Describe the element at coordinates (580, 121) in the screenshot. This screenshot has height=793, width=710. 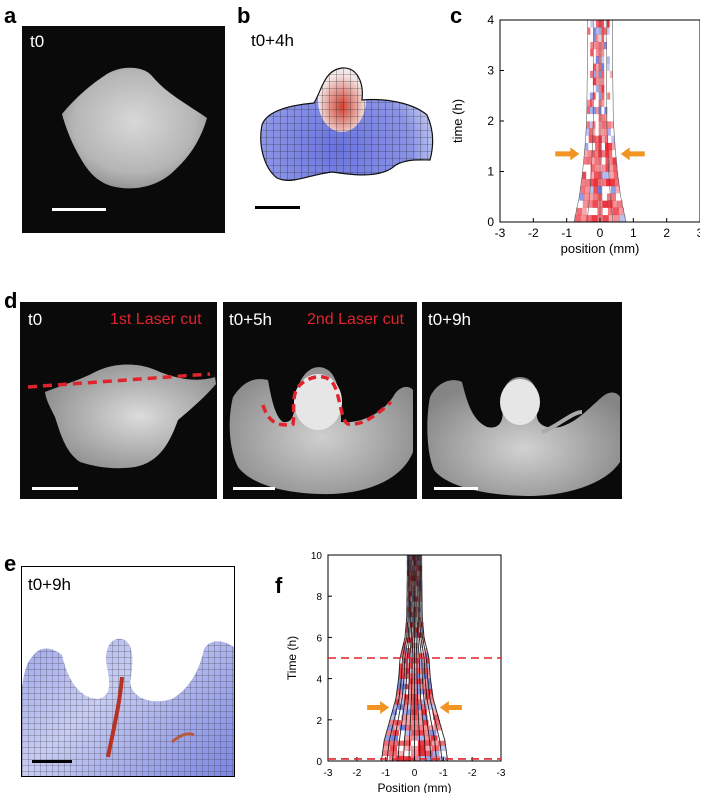
I see `trajectory-line` at that location.